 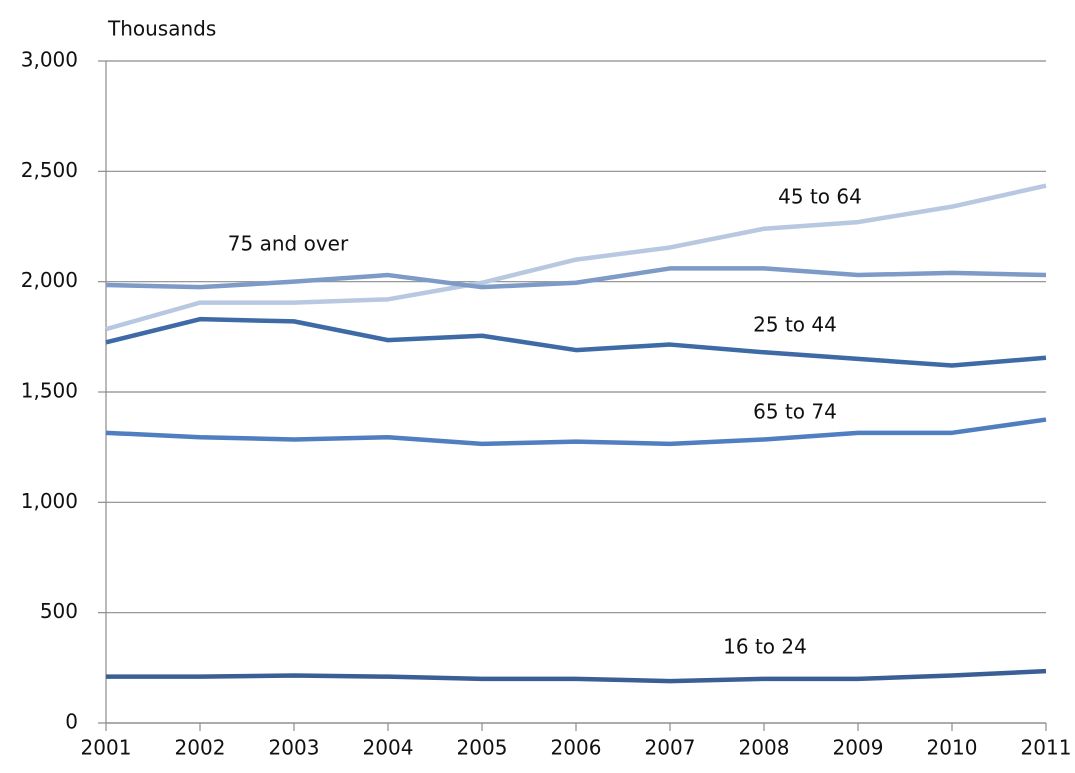 What do you see at coordinates (670, 748) in the screenshot?
I see `x-tick-label: 2007` at bounding box center [670, 748].